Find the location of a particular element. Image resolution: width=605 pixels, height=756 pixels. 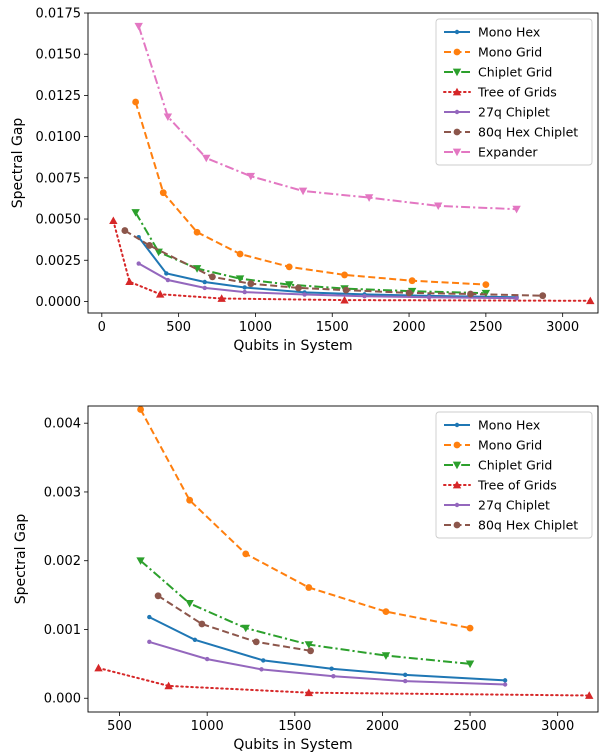

legend-box is located at coordinates (514, 475).